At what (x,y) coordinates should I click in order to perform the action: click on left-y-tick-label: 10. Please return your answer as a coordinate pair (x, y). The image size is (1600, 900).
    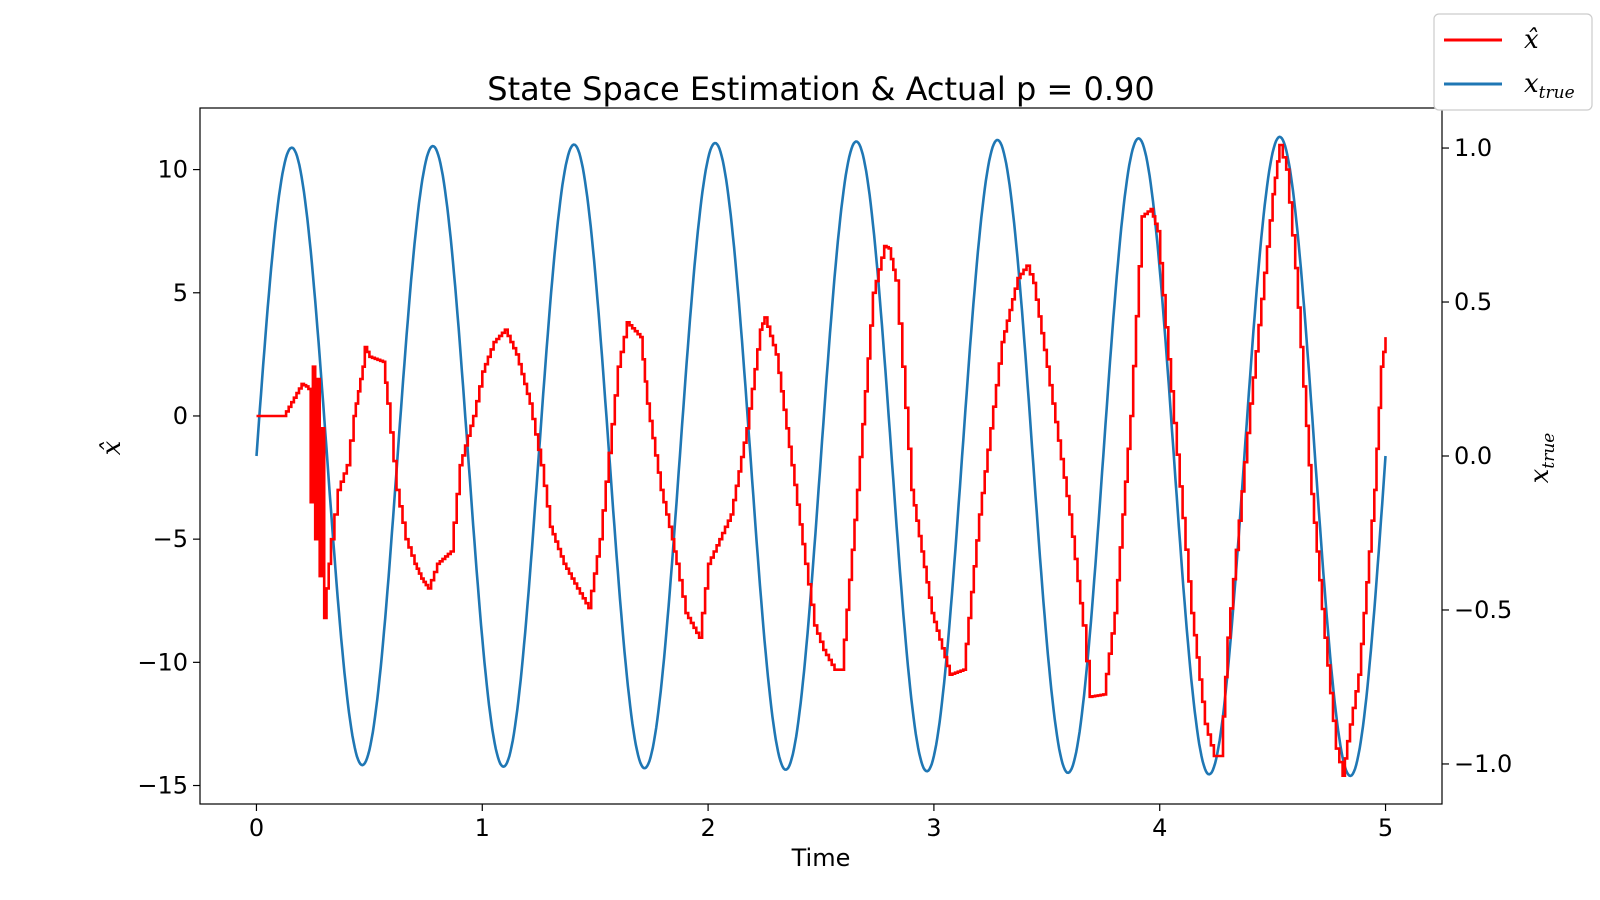
    Looking at the image, I should click on (172, 170).